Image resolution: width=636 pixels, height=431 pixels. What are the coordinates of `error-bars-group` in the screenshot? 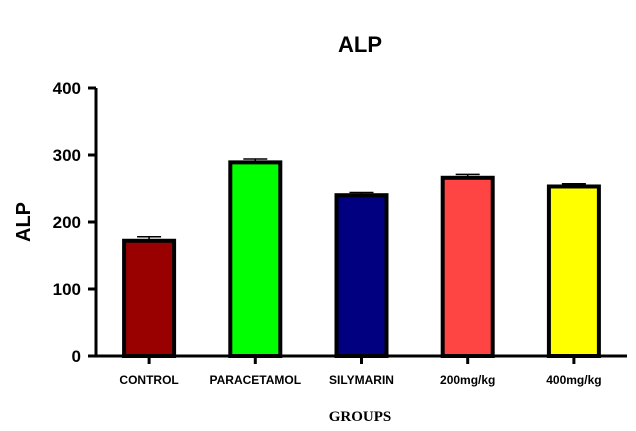 It's located at (361, 199).